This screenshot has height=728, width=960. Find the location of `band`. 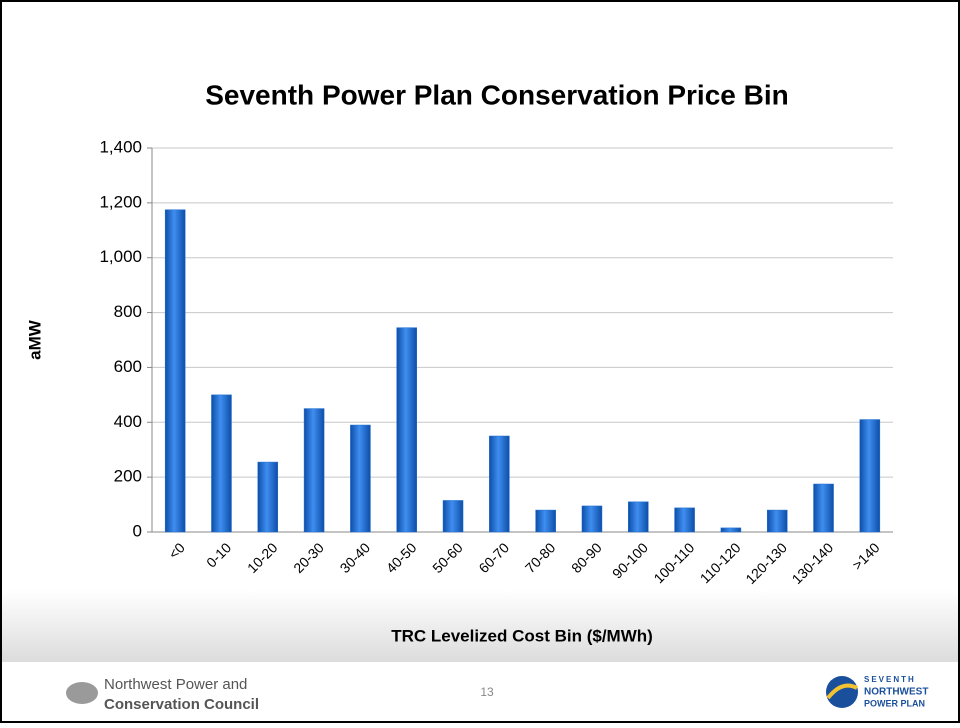

band is located at coordinates (480, 626).